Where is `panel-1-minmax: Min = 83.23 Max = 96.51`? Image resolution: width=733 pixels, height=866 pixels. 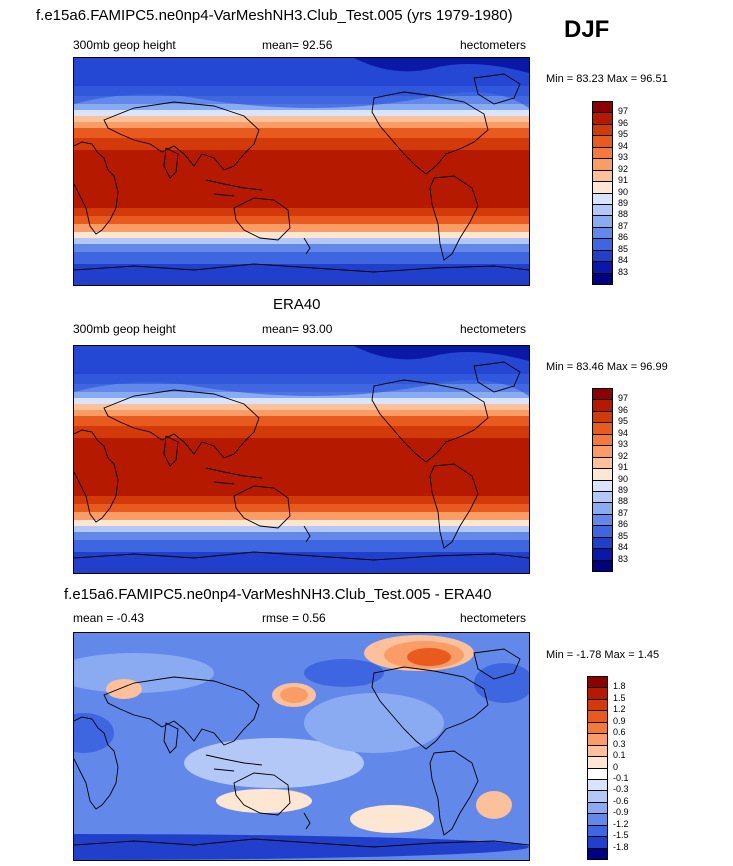 panel-1-minmax: Min = 83.23 Max = 96.51 is located at coordinates (607, 79).